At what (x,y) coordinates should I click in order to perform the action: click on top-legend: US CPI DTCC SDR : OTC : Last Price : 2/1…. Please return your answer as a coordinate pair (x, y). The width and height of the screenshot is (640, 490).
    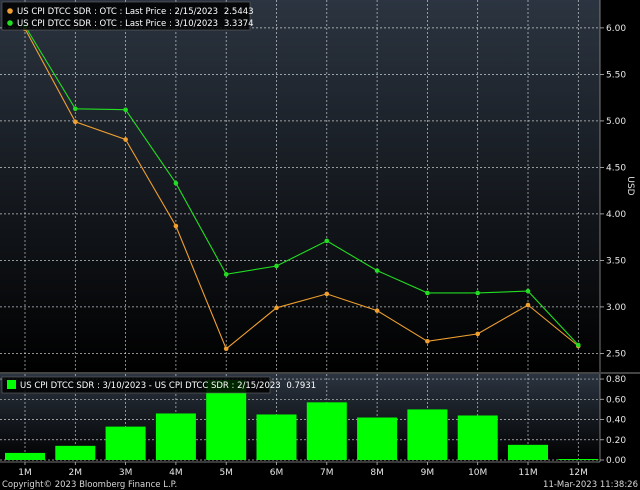
    Looking at the image, I should click on (127, 16).